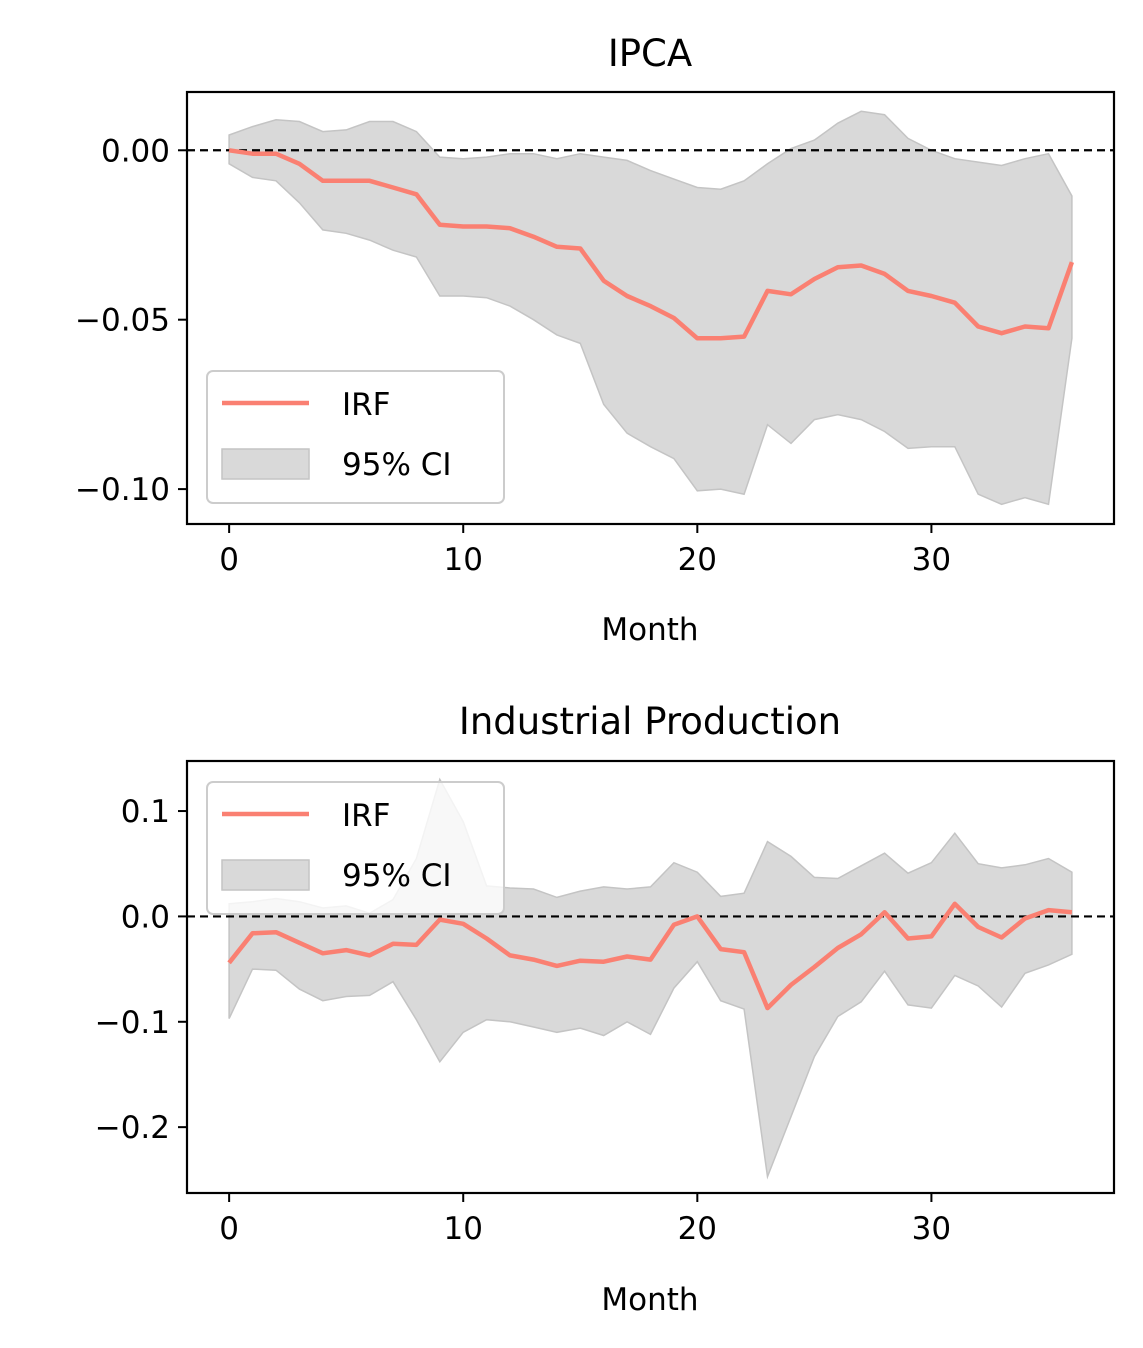 The image size is (1143, 1348). What do you see at coordinates (122, 321) in the screenshot?
I see `y-tick-label: −0.05` at bounding box center [122, 321].